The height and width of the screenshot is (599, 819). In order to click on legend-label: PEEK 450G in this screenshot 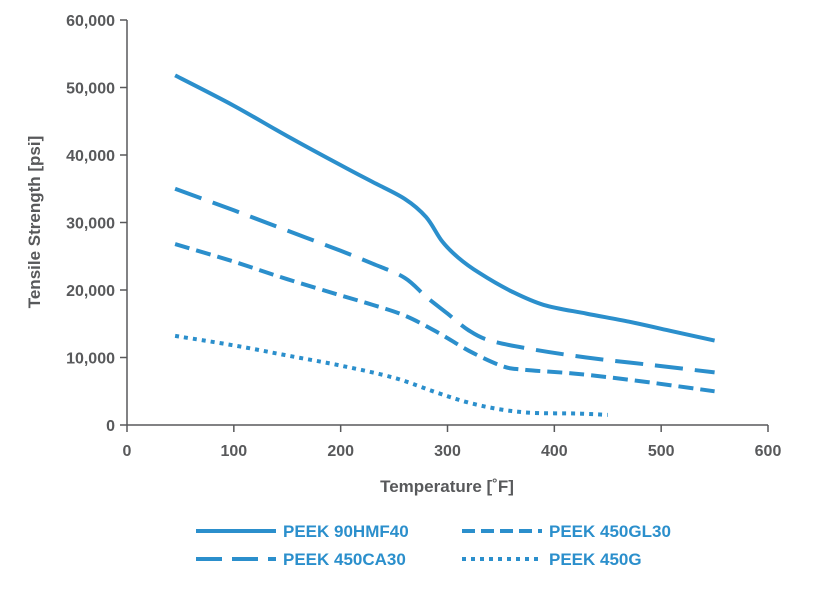, I will do `click(595, 559)`.